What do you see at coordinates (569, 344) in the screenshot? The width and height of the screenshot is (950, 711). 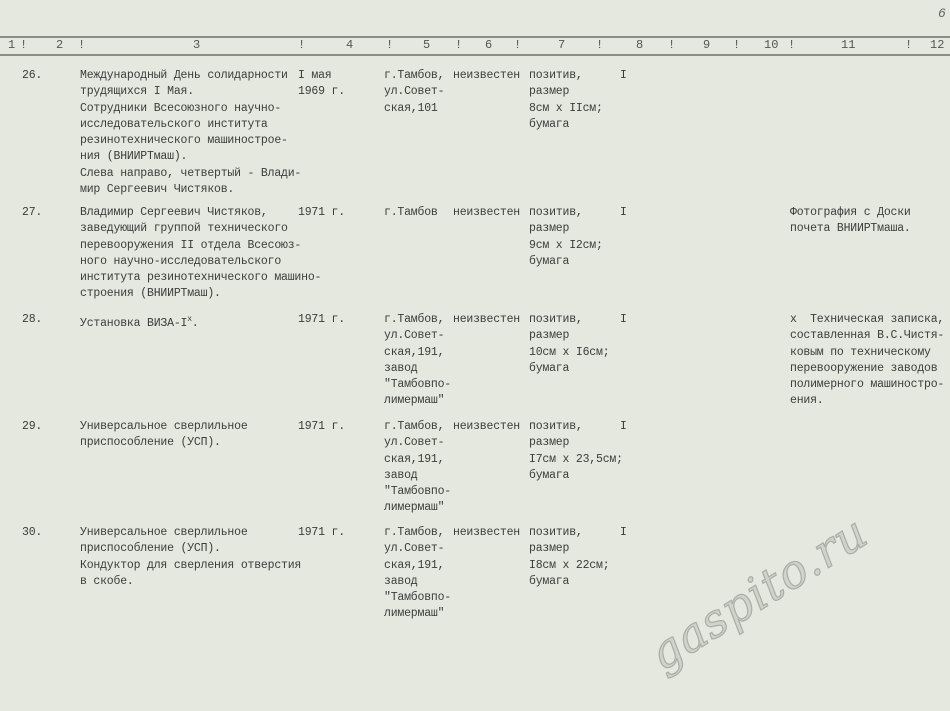 I see `row-type: позитив, размер 10см х I6см; бумага` at bounding box center [569, 344].